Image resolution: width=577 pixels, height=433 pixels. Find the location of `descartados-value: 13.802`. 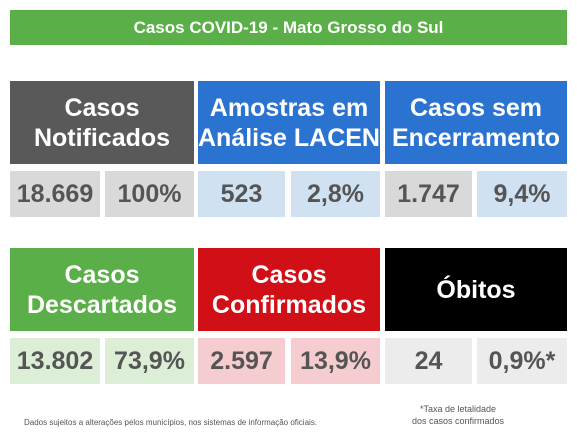

descartados-value: 13.802 is located at coordinates (55, 361).